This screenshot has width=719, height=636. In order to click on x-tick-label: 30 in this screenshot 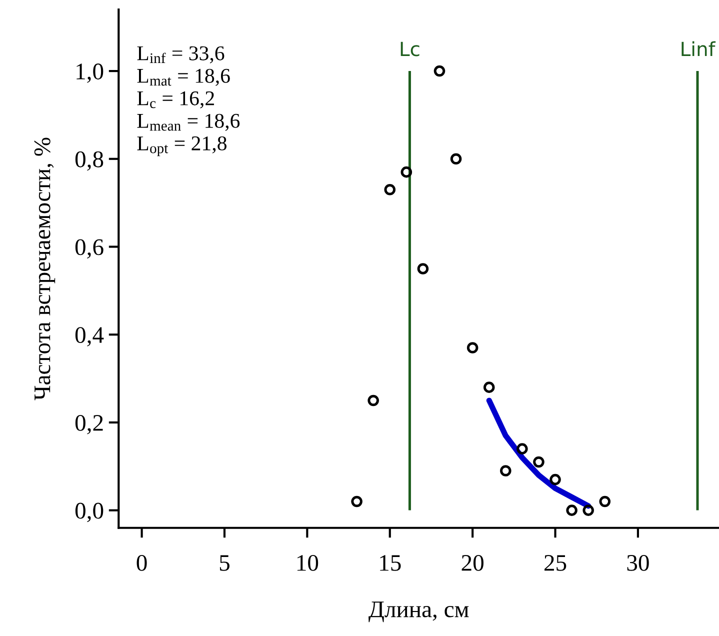, I will do `click(638, 562)`.